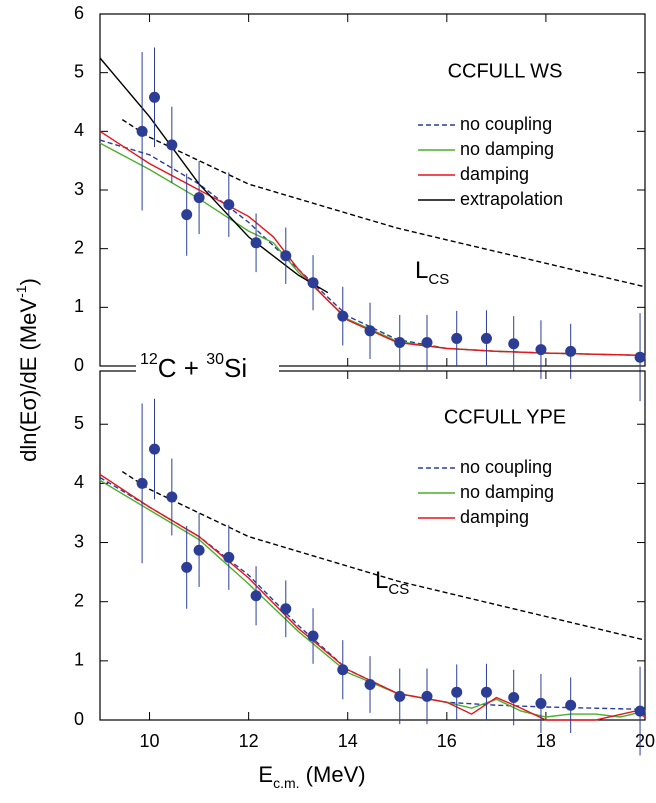 Image resolution: width=656 pixels, height=803 pixels. I want to click on legend-label: extrapolation, so click(511, 199).